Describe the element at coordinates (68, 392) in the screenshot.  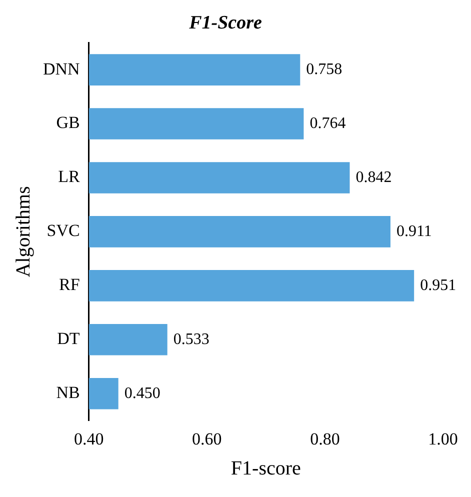
I see `y-tick-label: NB` at that location.